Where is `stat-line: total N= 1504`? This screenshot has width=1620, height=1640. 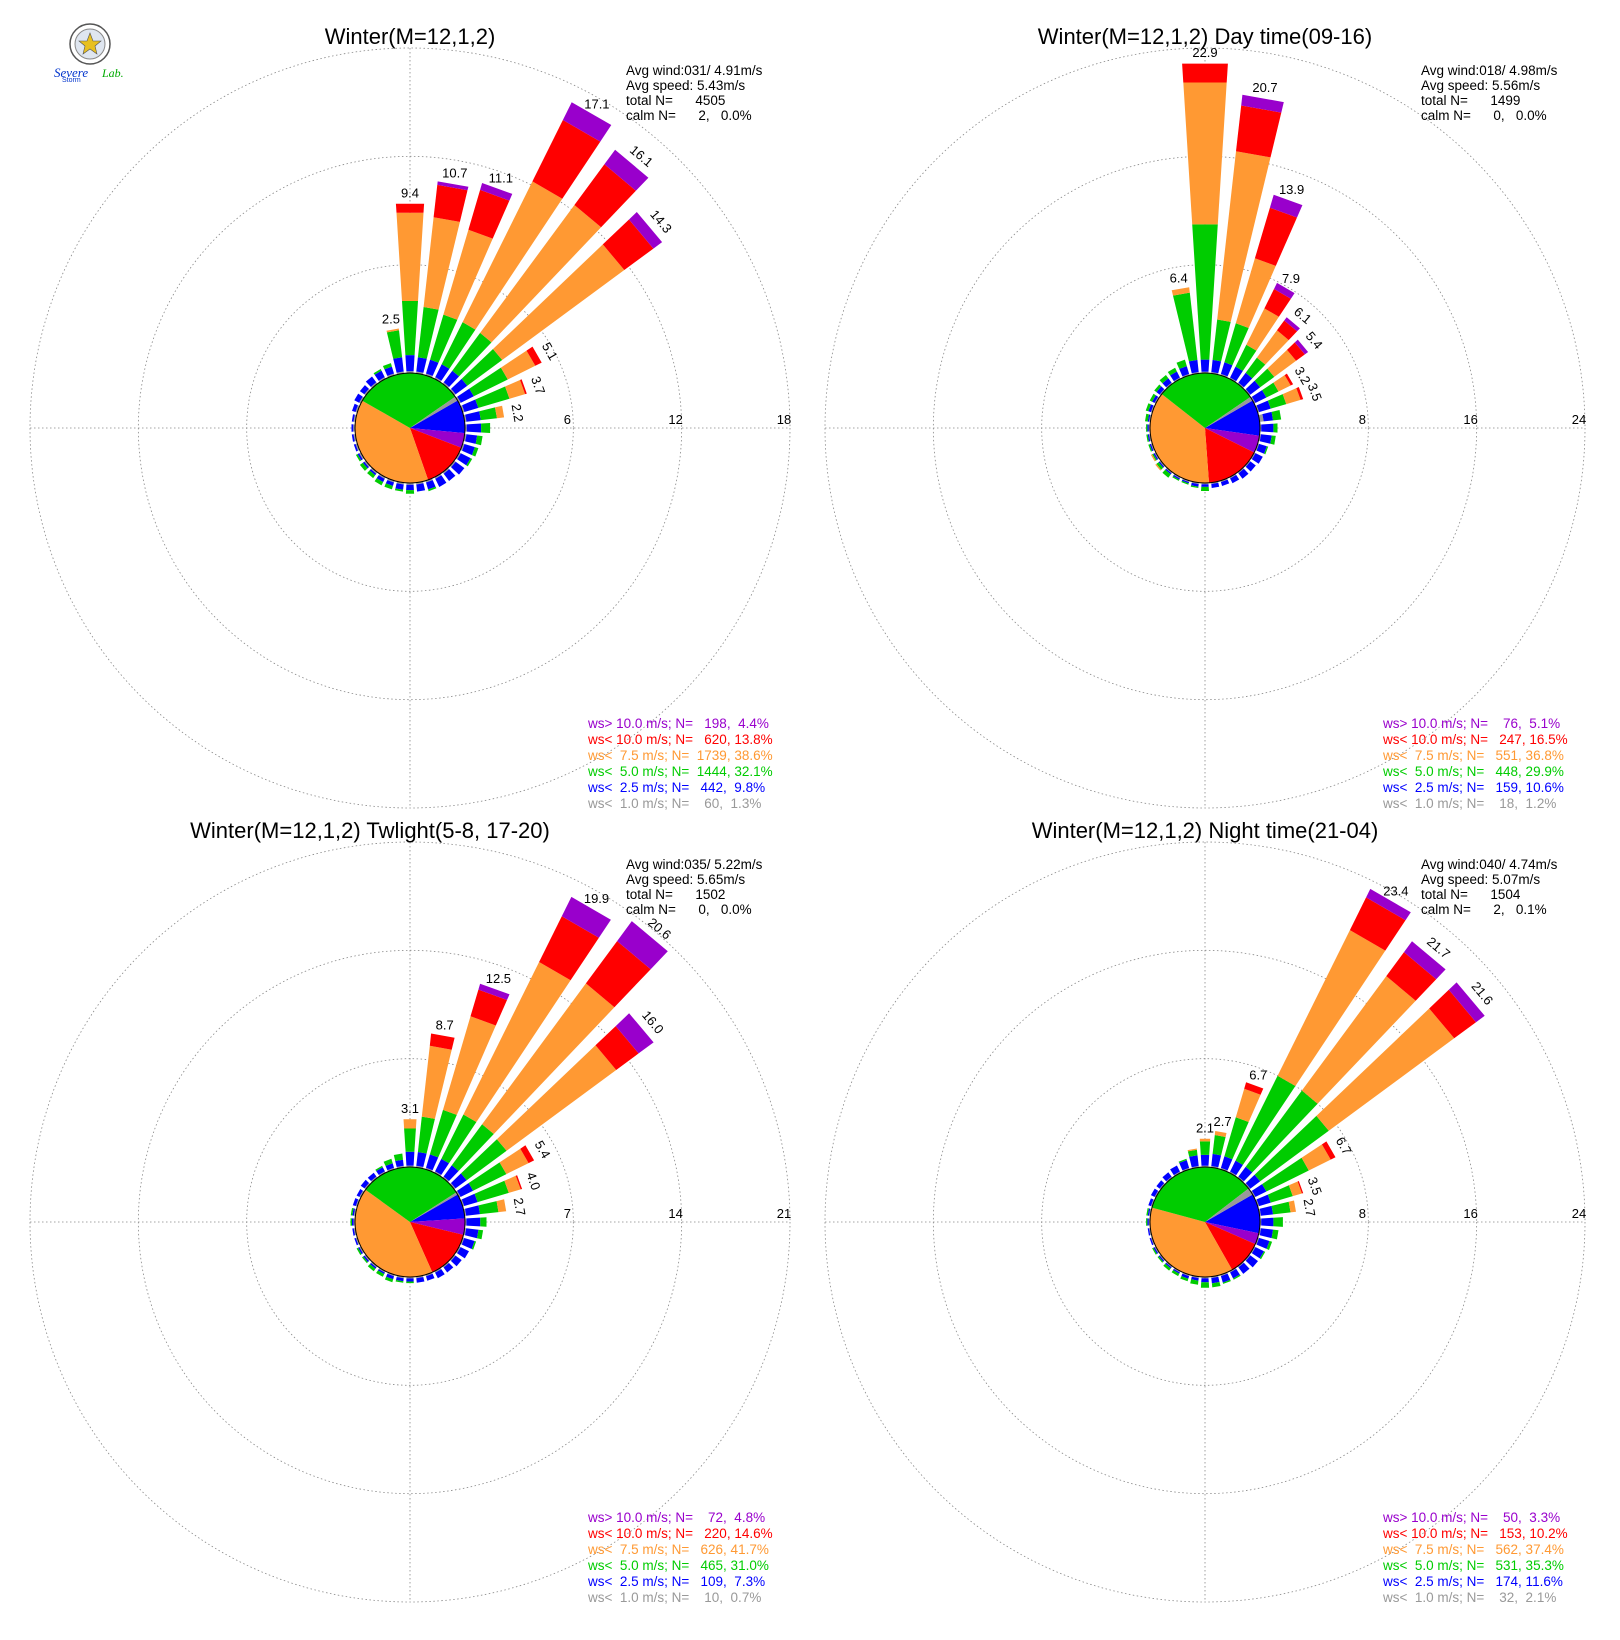 stat-line: total N= 1504 is located at coordinates (1471, 894).